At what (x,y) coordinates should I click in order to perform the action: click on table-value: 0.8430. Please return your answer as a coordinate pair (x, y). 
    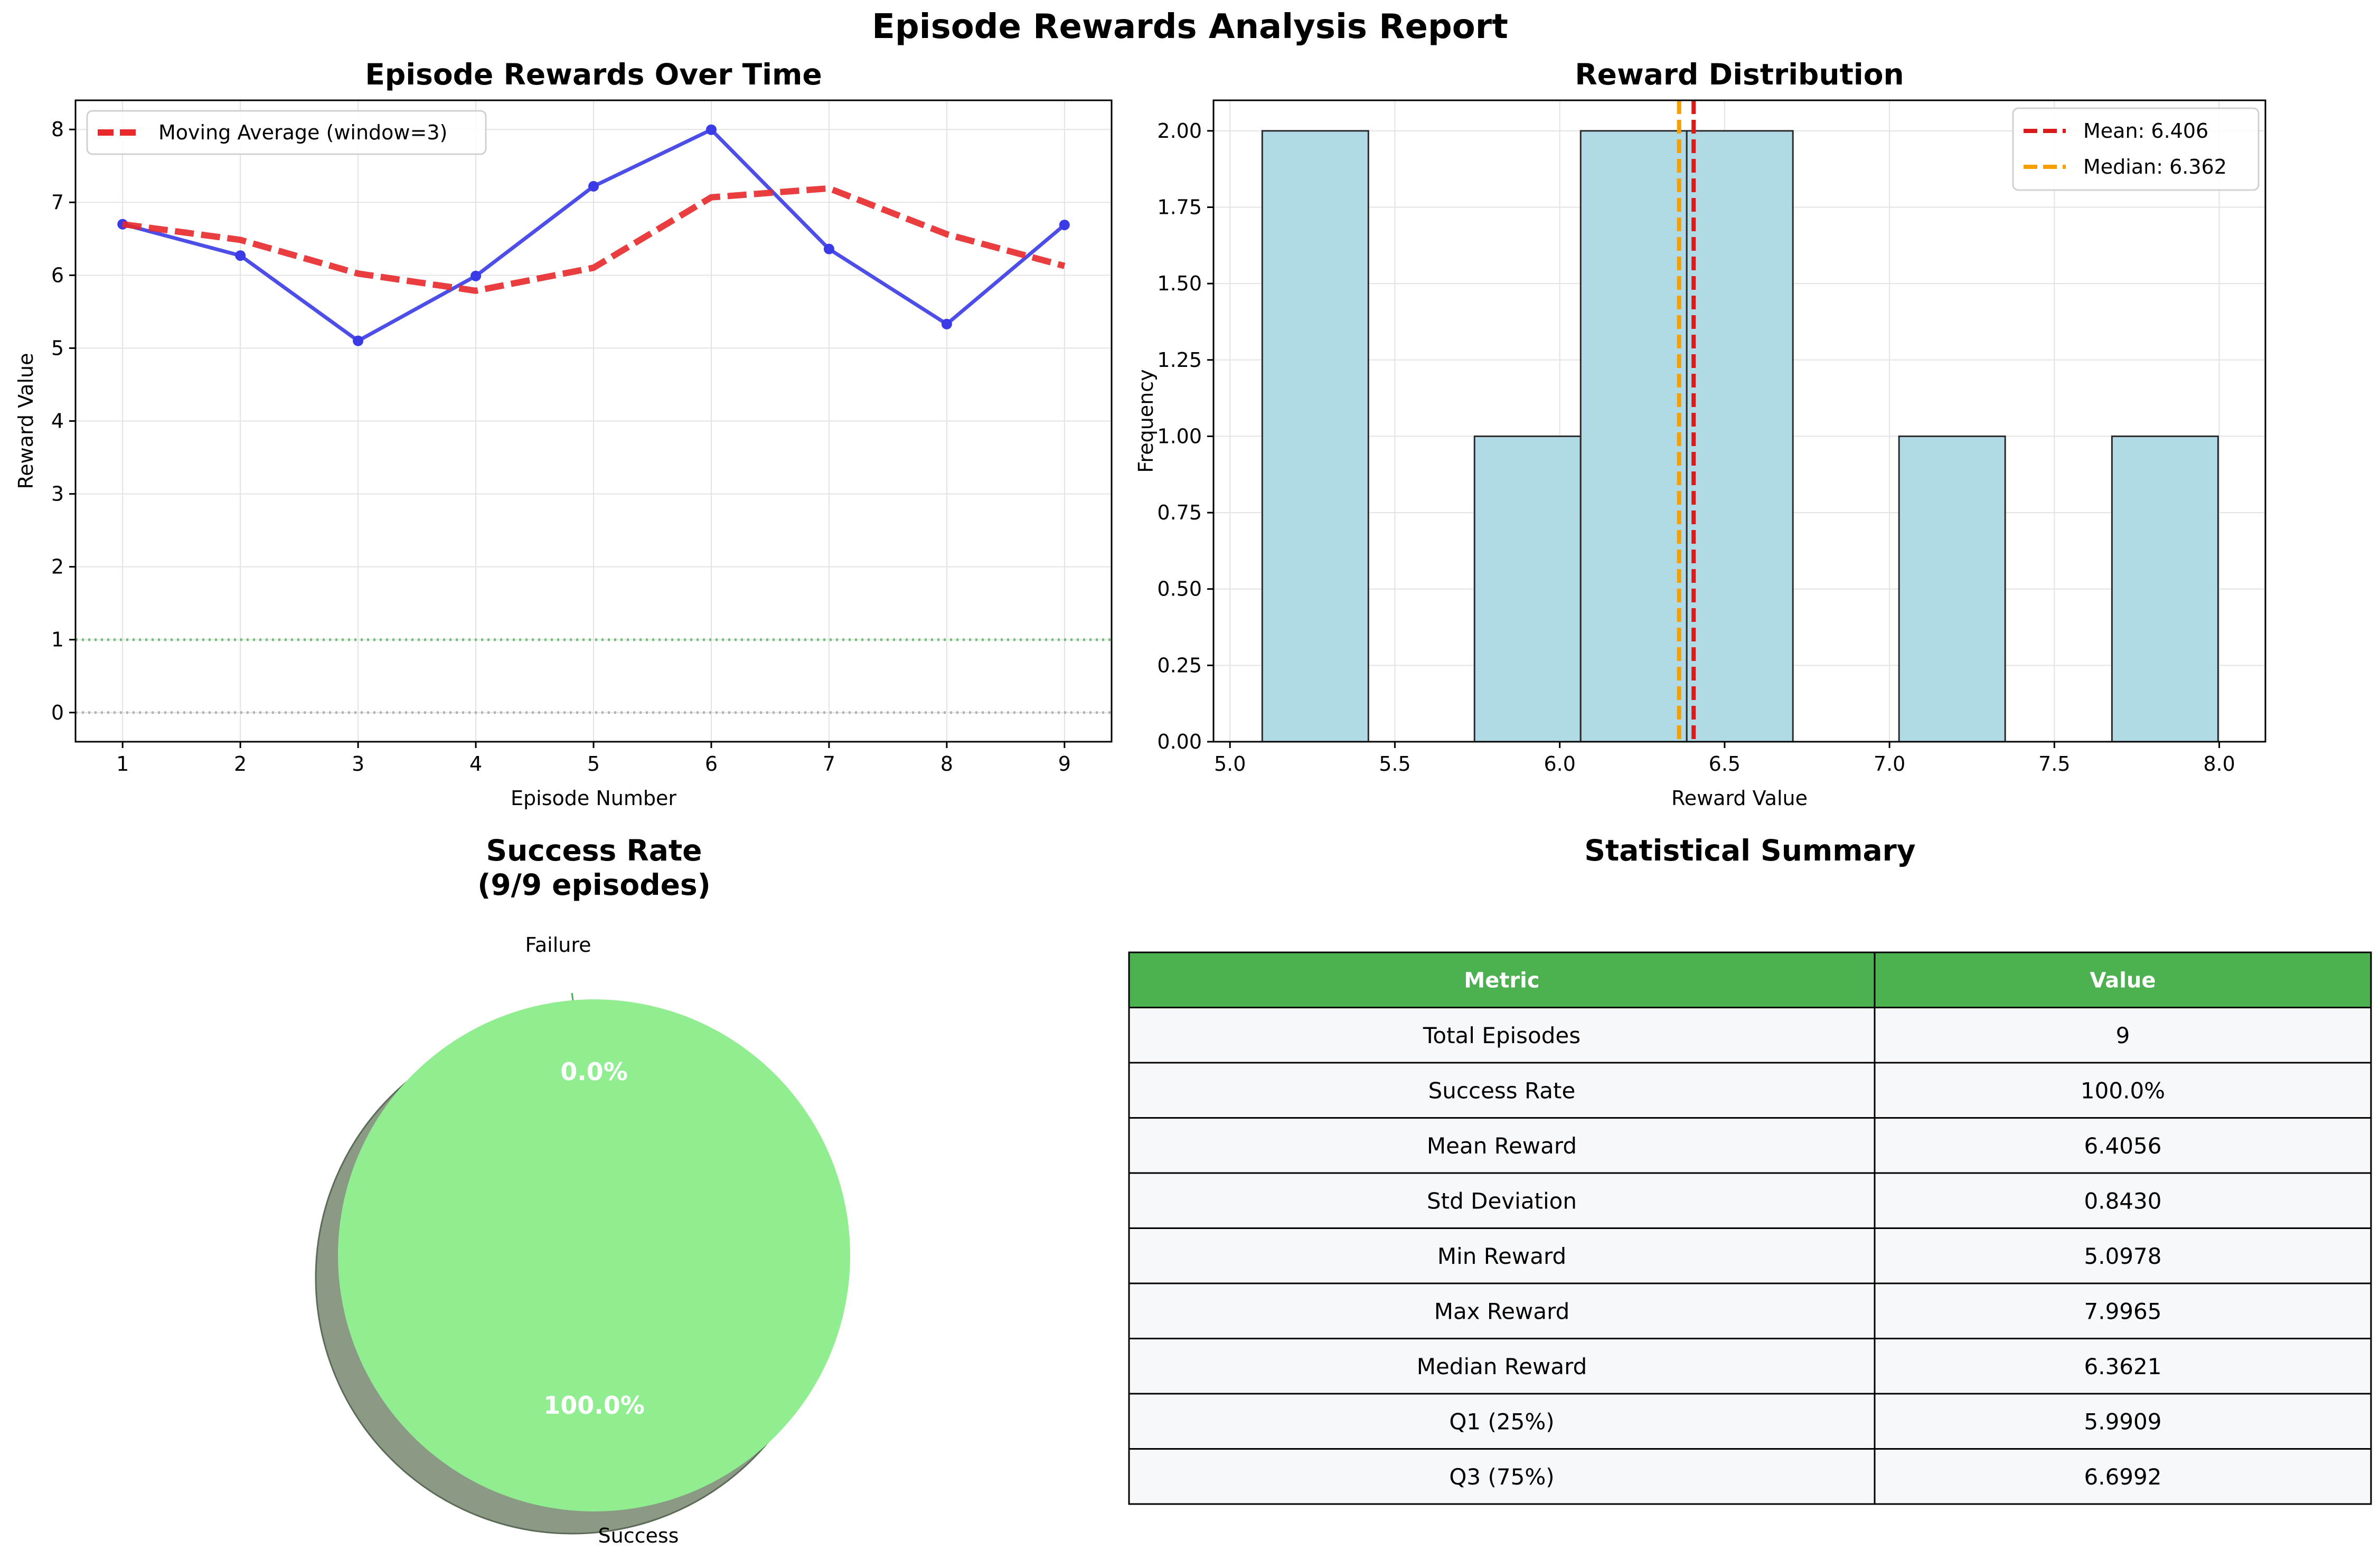
    Looking at the image, I should click on (2123, 1201).